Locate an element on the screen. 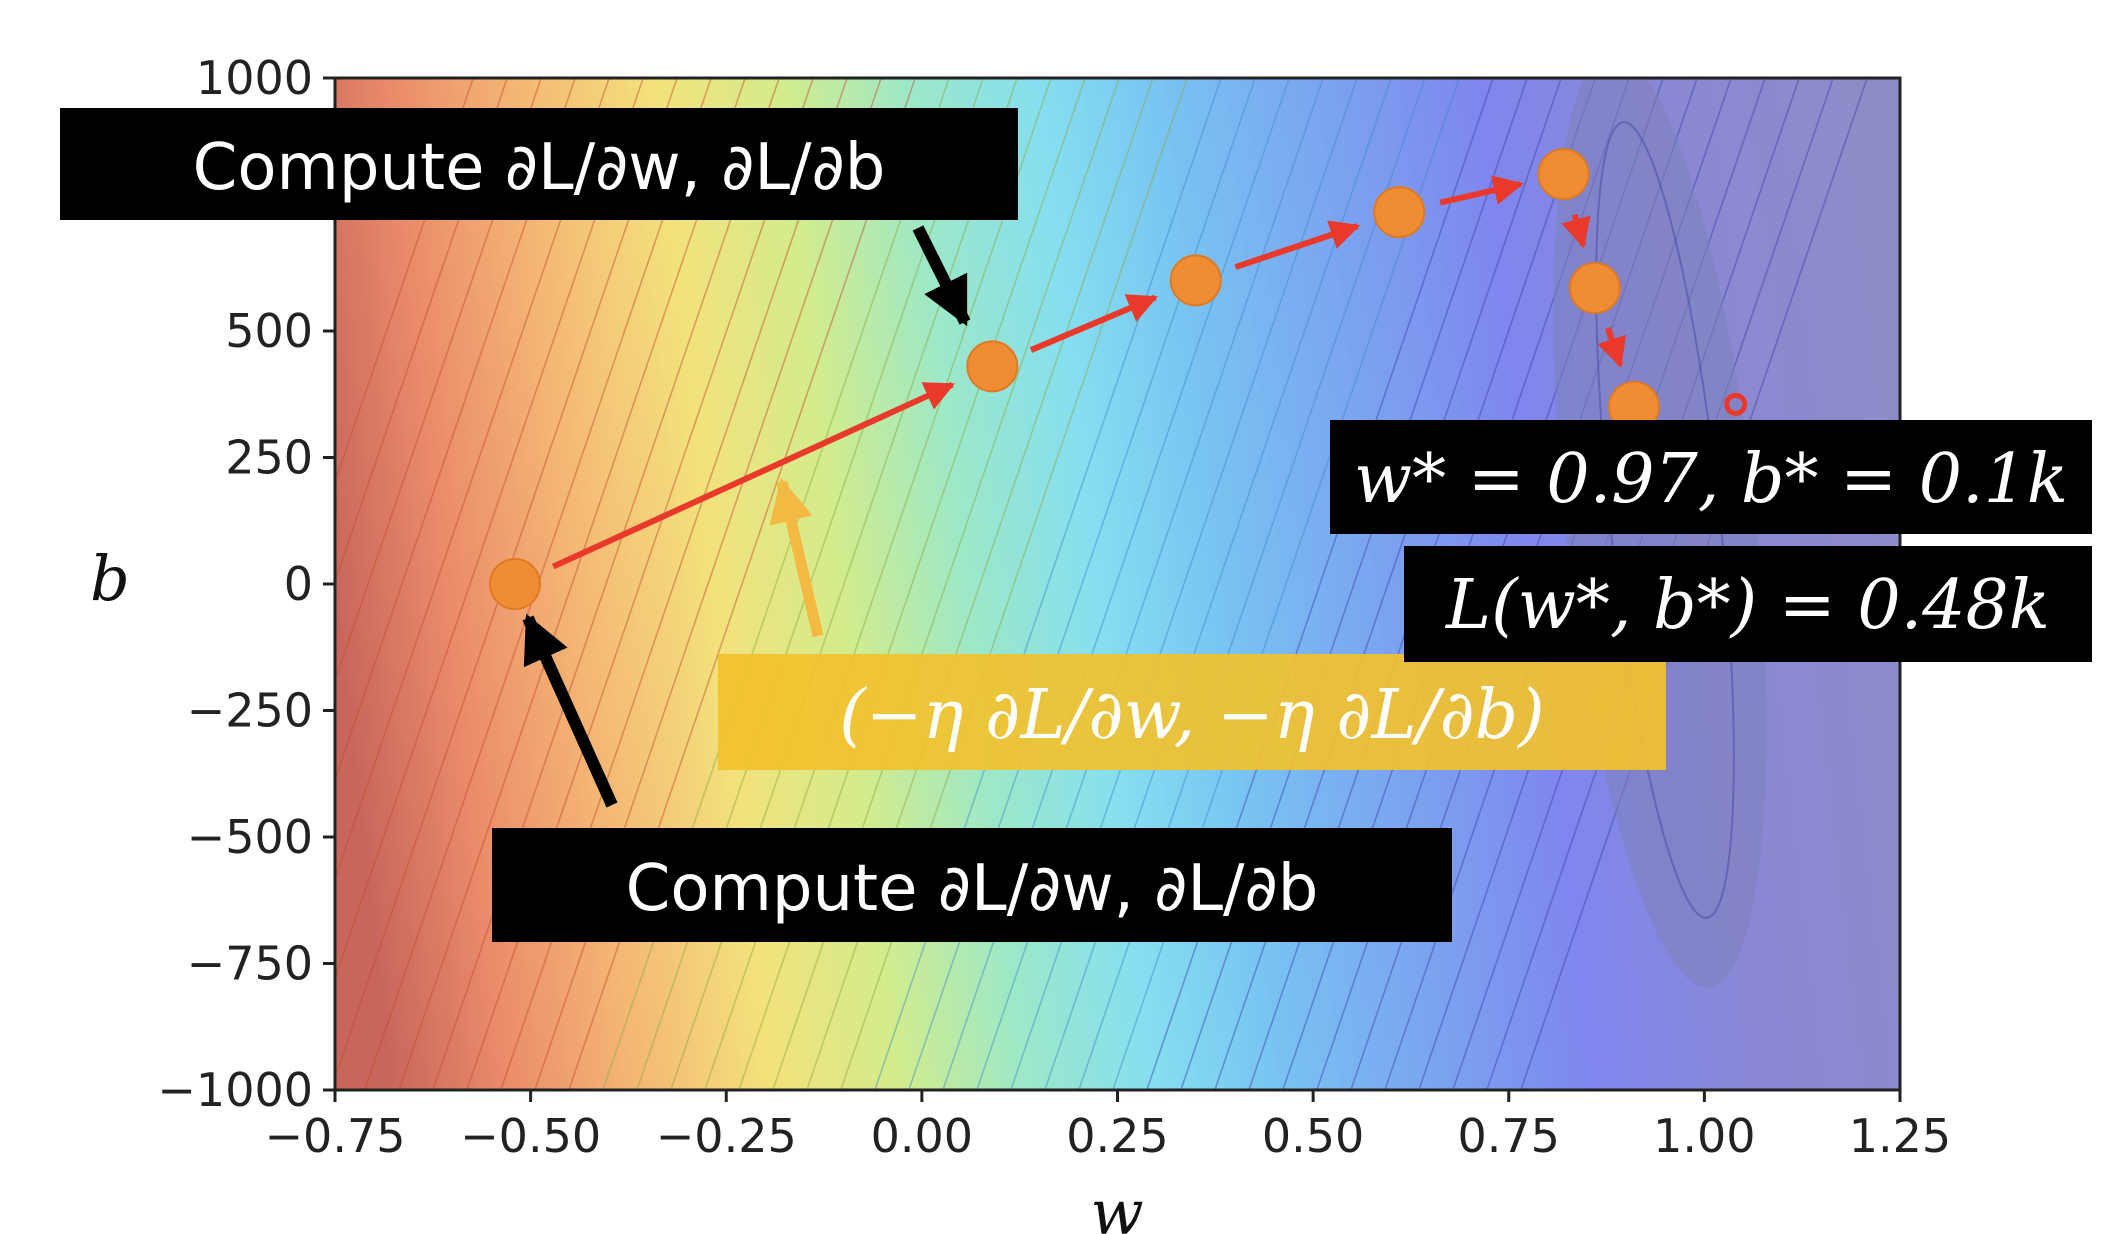 Image resolution: width=2110 pixels, height=1234 pixels. y-tick-label: −500 is located at coordinates (250, 837).